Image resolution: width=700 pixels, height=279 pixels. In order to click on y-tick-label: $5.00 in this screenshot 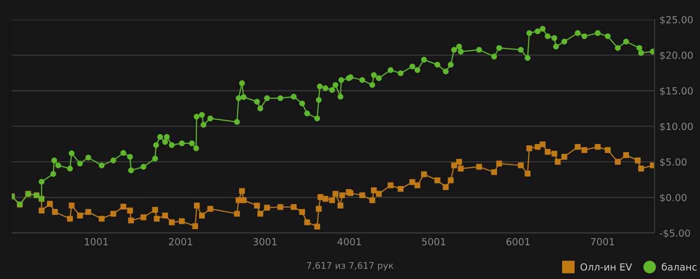, I will do `click(673, 162)`.